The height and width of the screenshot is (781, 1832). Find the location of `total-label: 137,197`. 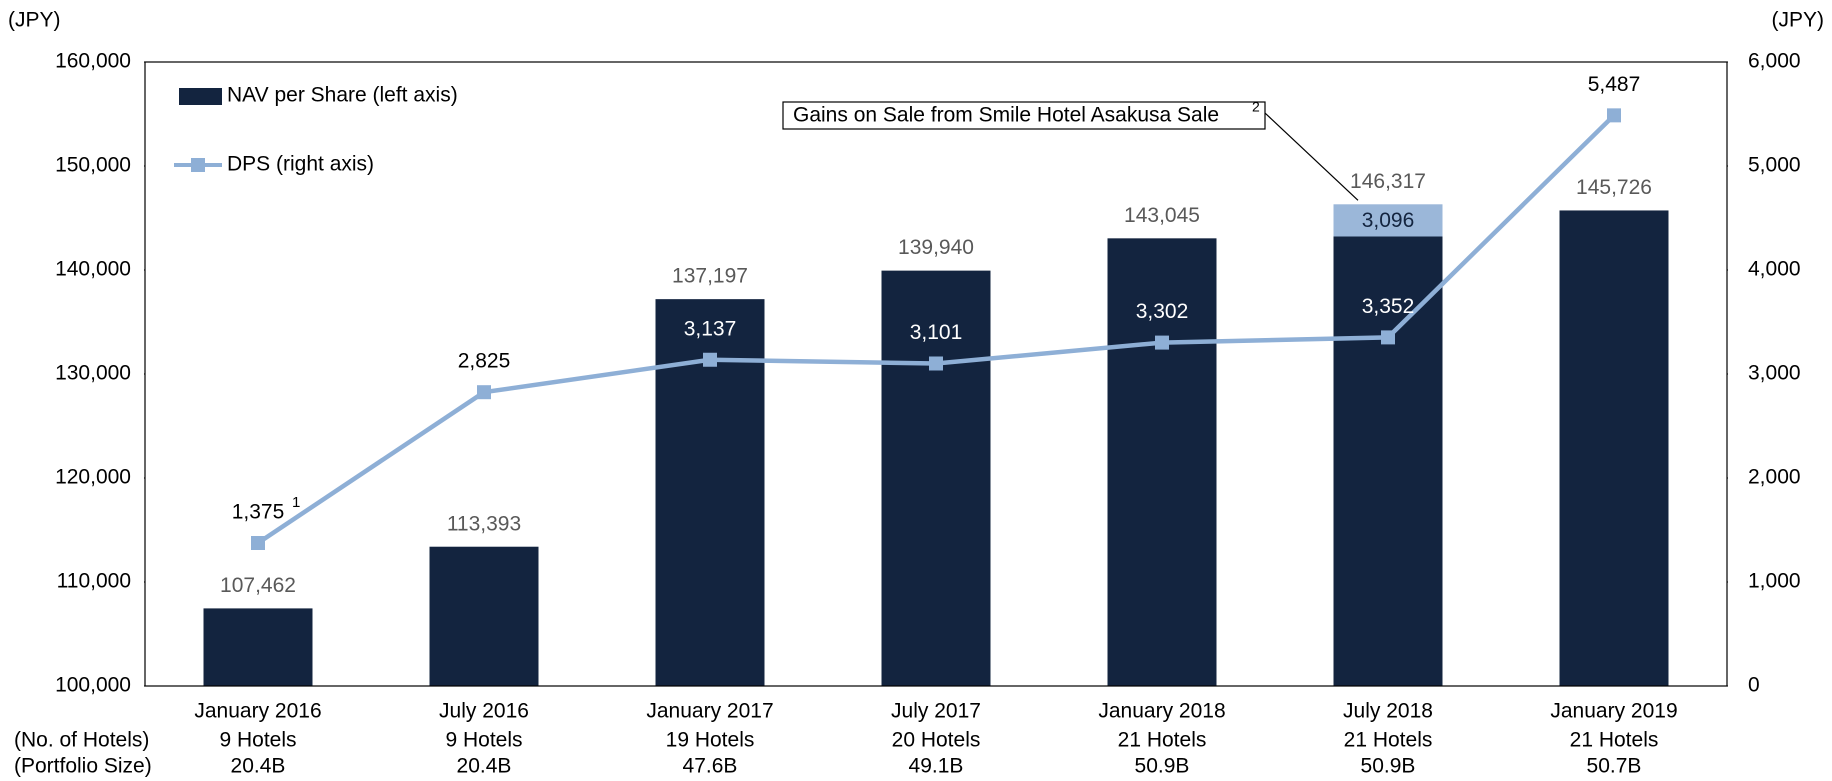

total-label: 137,197 is located at coordinates (710, 276).